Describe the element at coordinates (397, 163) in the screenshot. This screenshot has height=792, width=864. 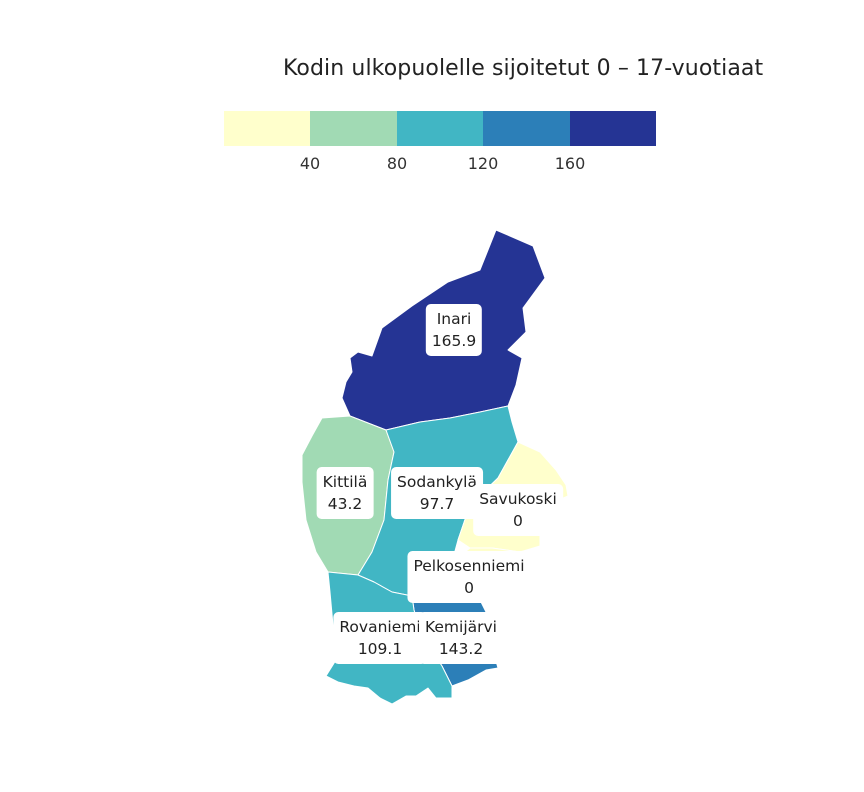
I see `legend-tick: 80` at that location.